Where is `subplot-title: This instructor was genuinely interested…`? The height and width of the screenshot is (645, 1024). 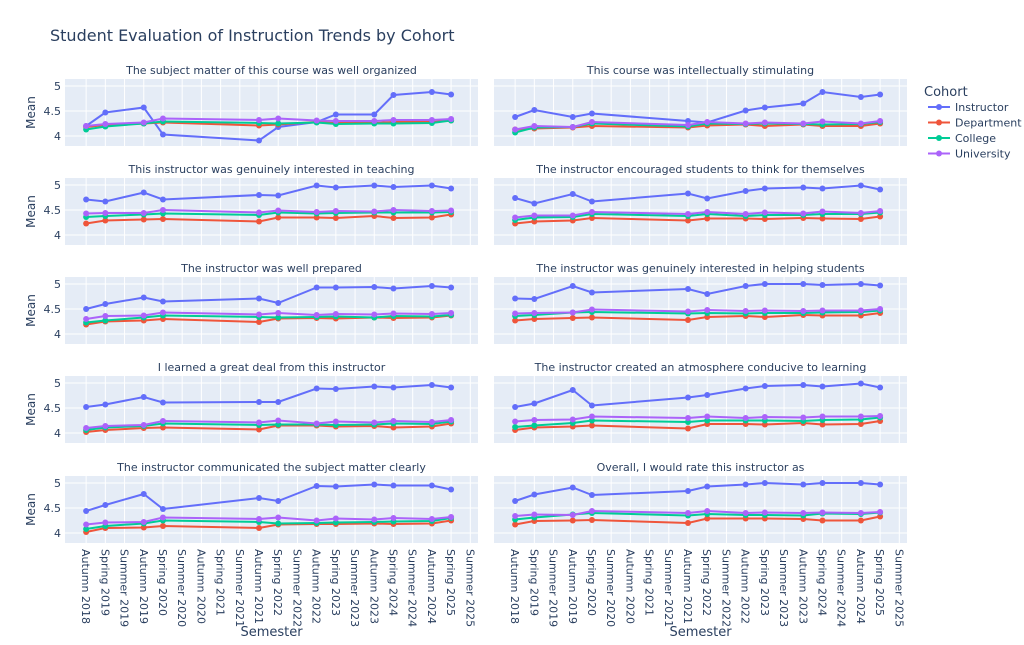 subplot-title: This instructor was genuinely interested… is located at coordinates (271, 169).